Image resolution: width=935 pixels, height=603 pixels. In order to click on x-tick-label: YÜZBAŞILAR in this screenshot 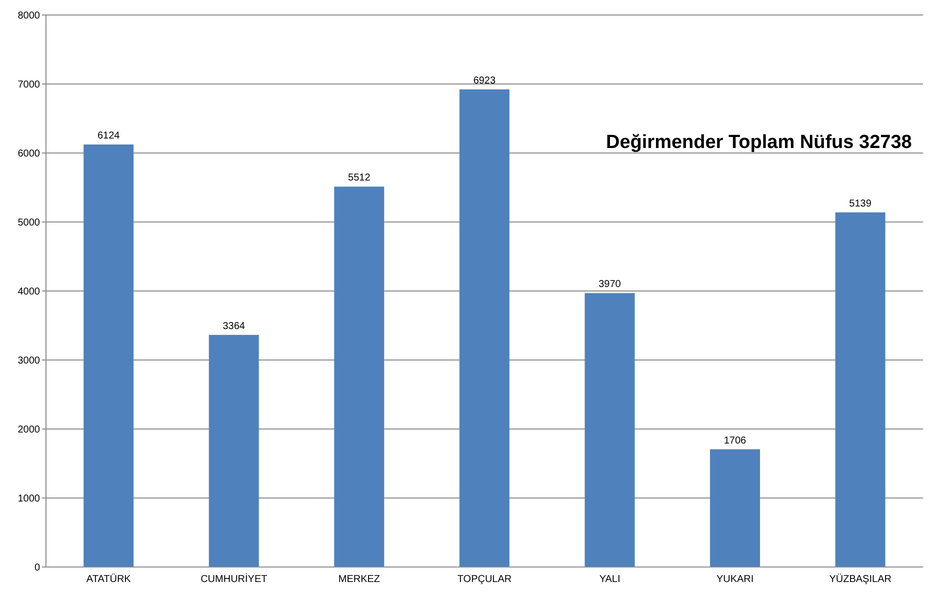, I will do `click(860, 579)`.